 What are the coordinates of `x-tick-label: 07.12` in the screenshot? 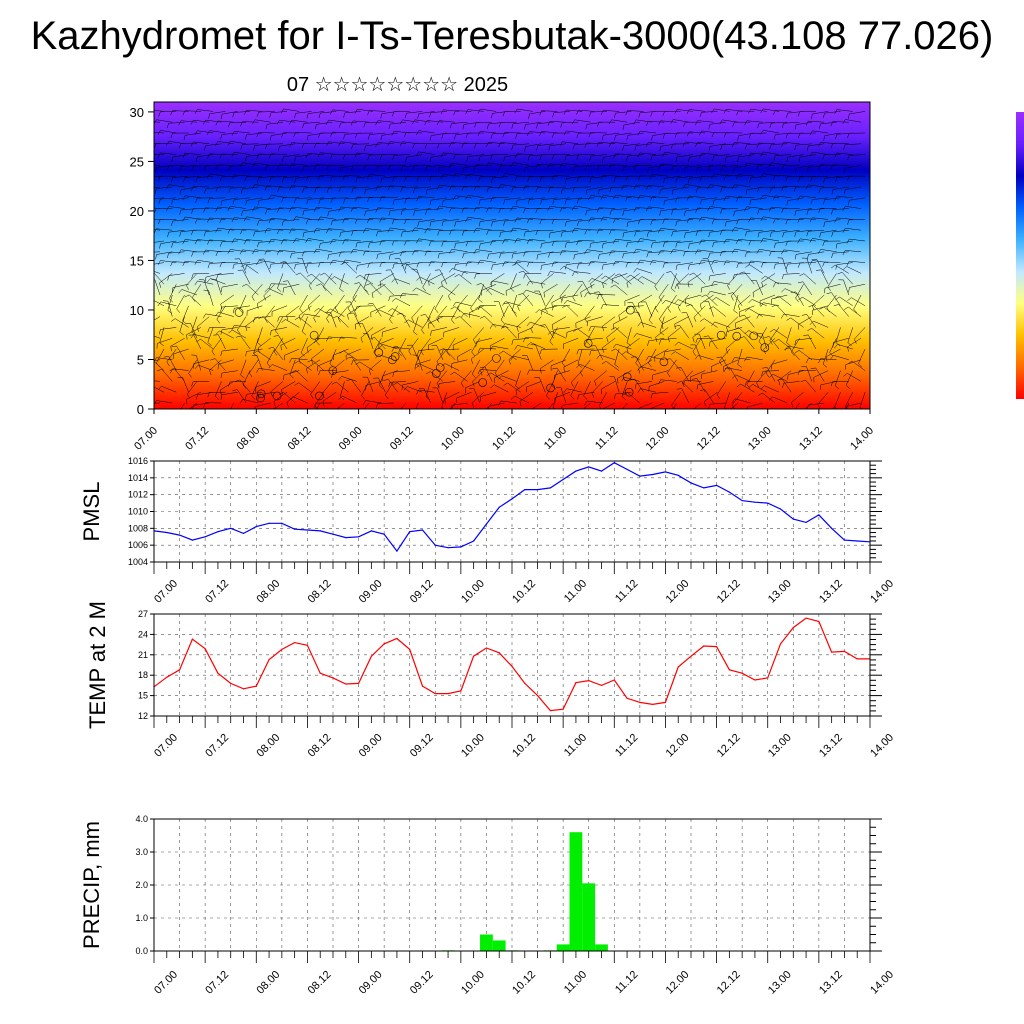 It's located at (217, 983).